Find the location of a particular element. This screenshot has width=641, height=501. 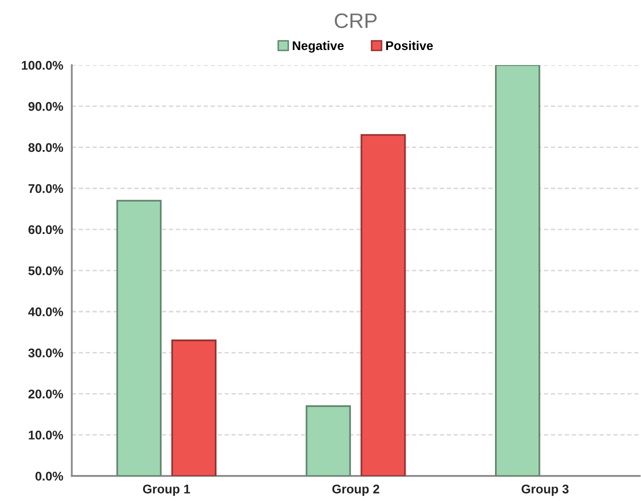

y-tick-label: 50.0% is located at coordinates (46, 271).